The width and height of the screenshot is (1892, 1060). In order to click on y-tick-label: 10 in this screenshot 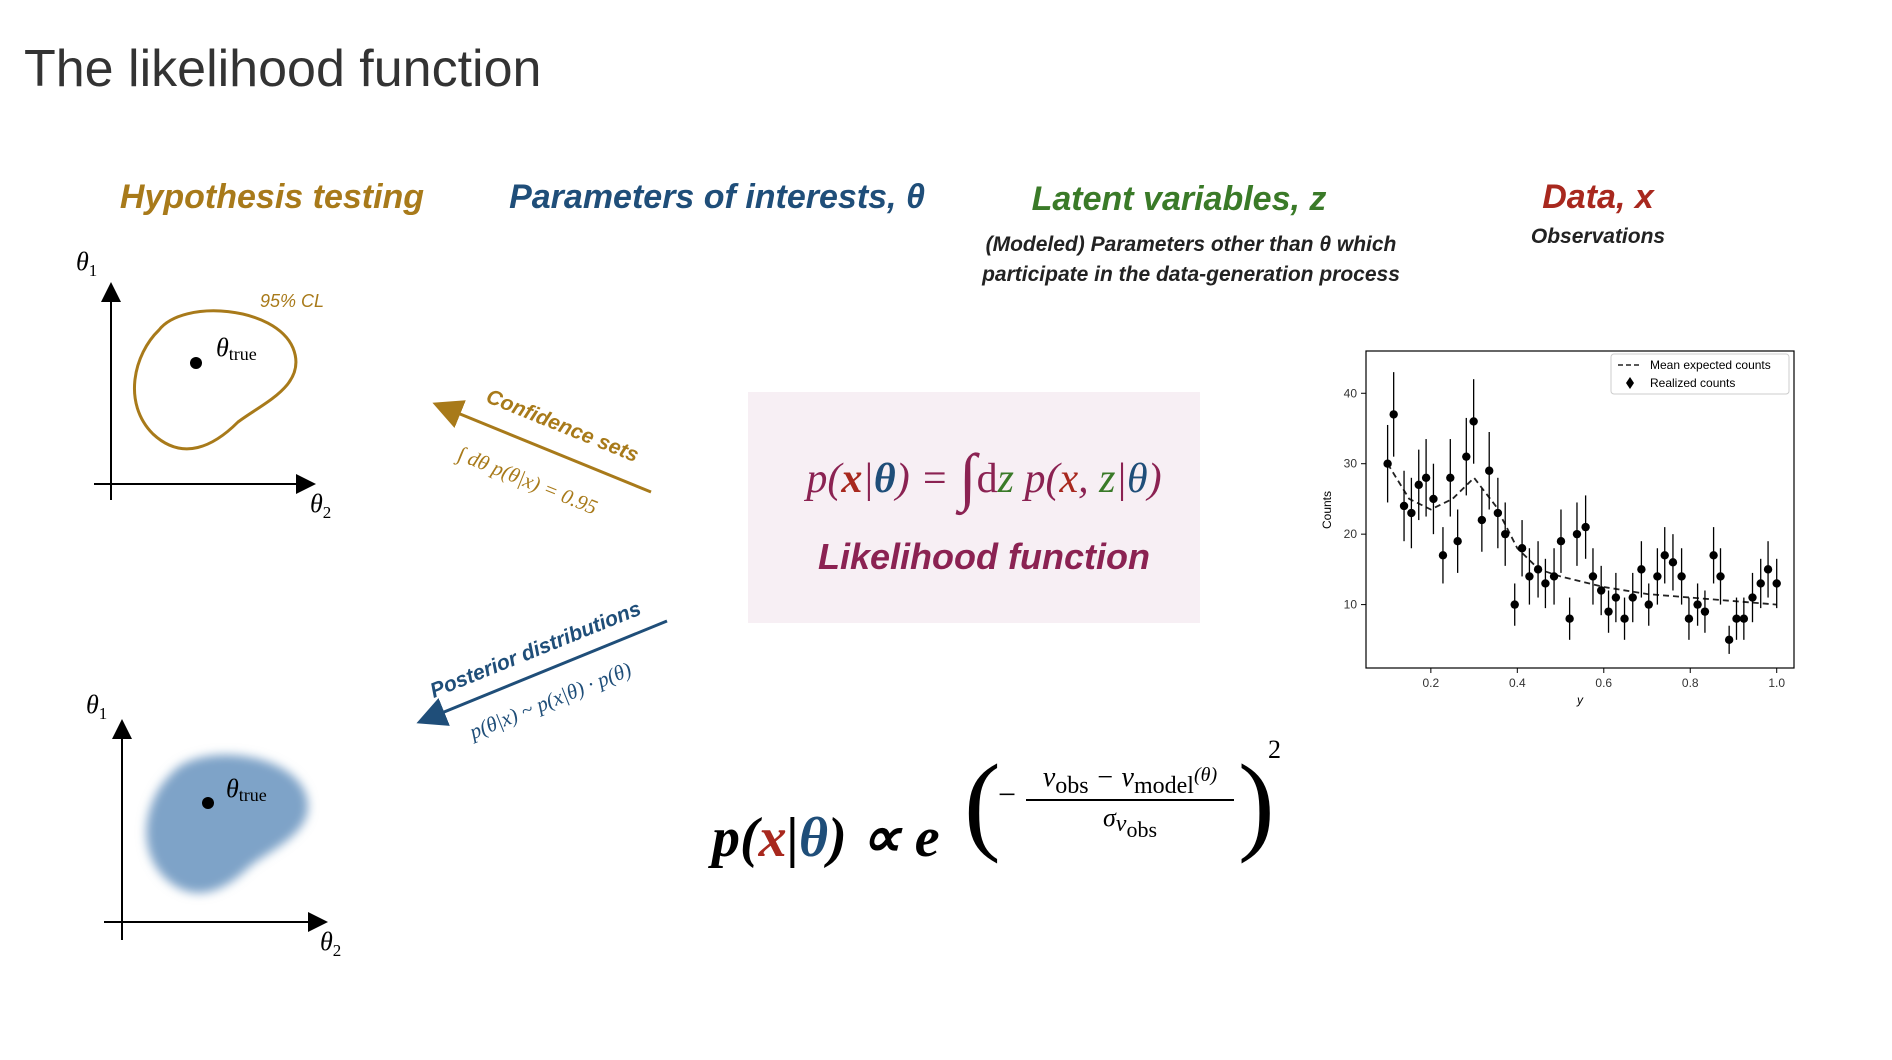, I will do `click(1351, 605)`.